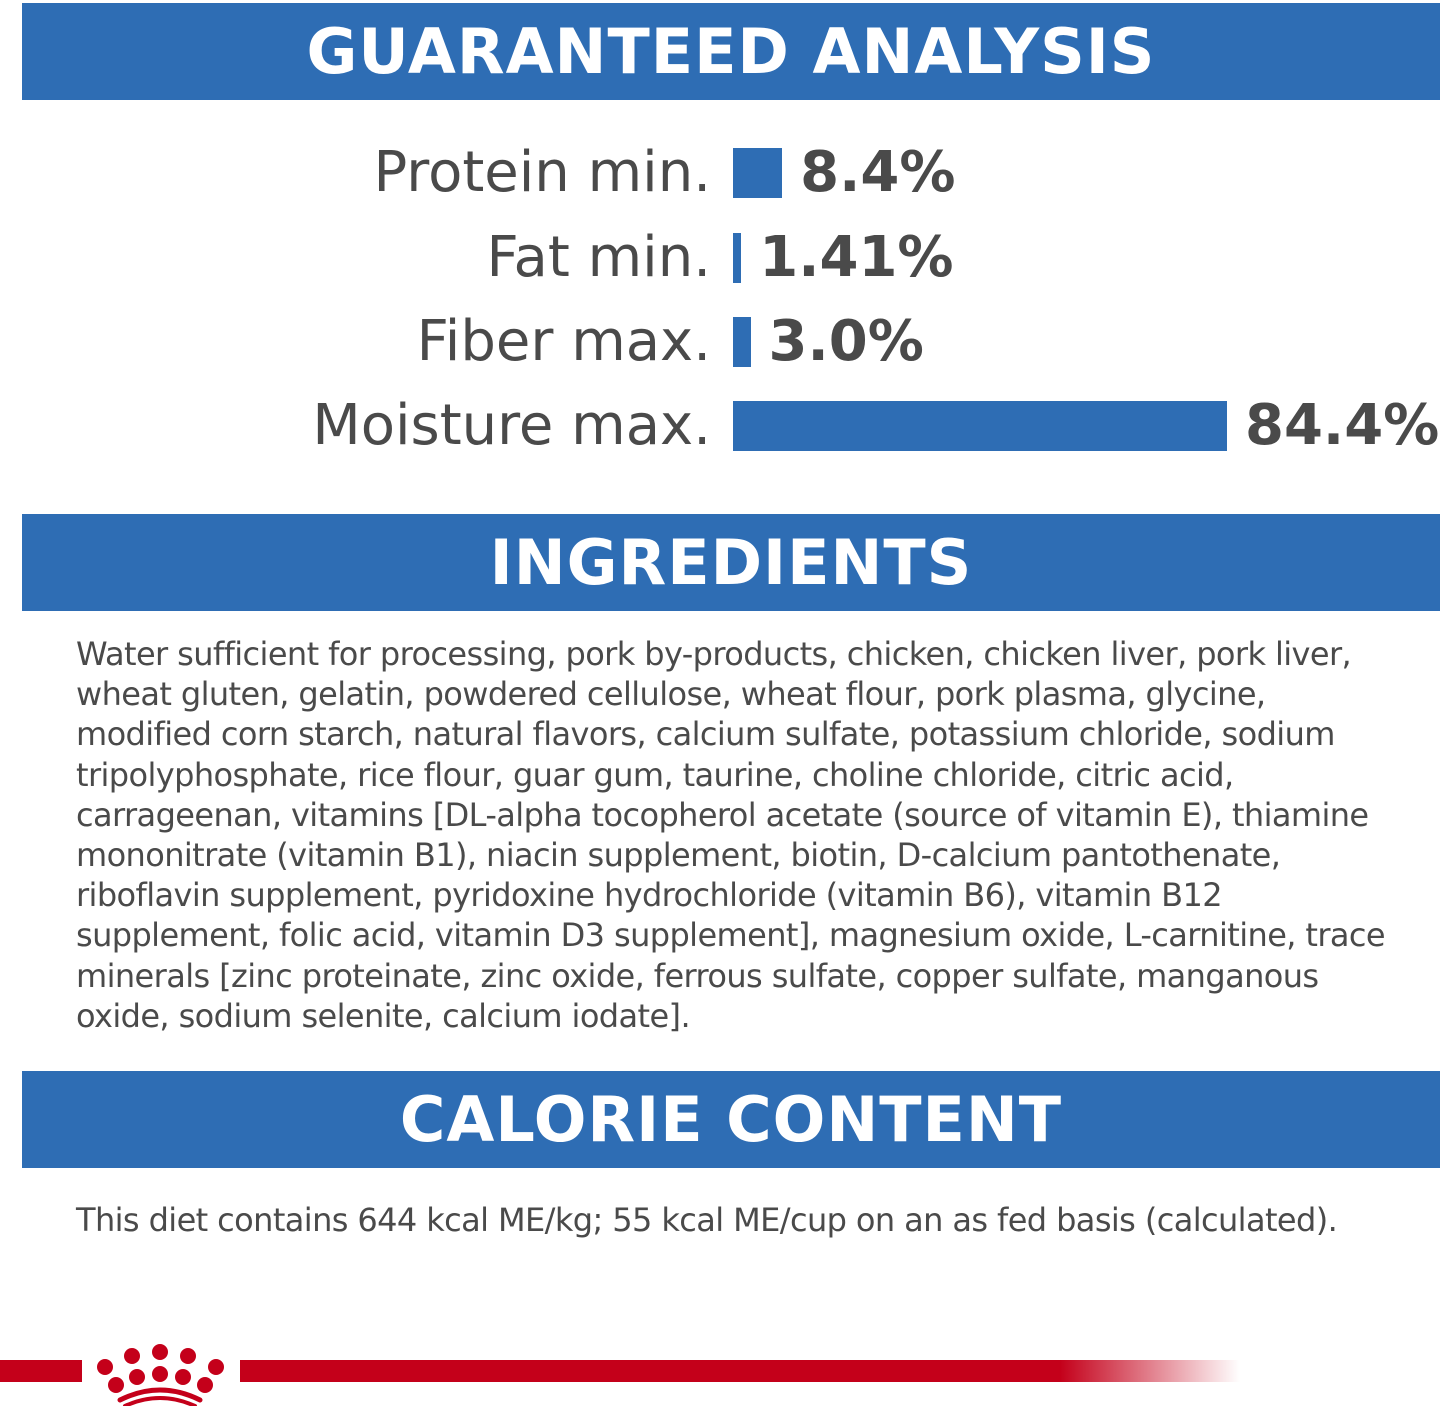 The image size is (1445, 1406). Describe the element at coordinates (722, 341) in the screenshot. I see `analysis-row: Fiber max. 3.0%` at that location.